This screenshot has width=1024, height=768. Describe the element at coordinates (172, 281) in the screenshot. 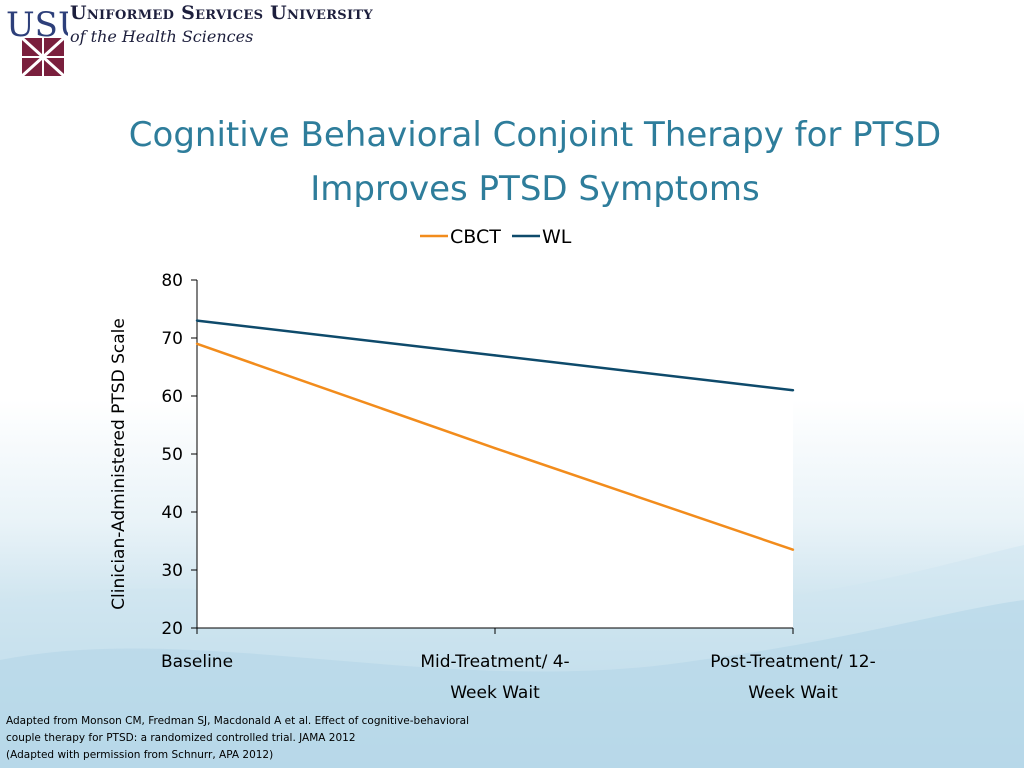

I see `y-tick-label: 80` at that location.